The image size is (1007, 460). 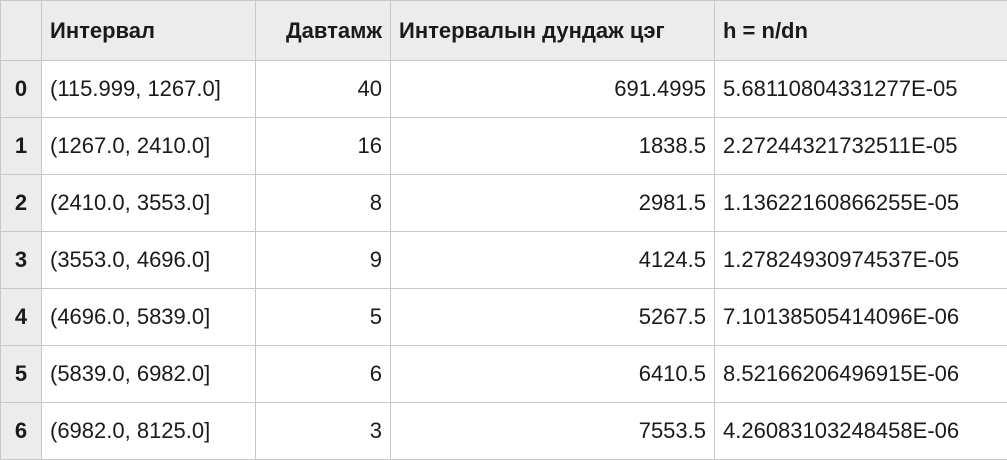 I want to click on interval-cell: (5839.0, 6982.0], so click(x=149, y=374).